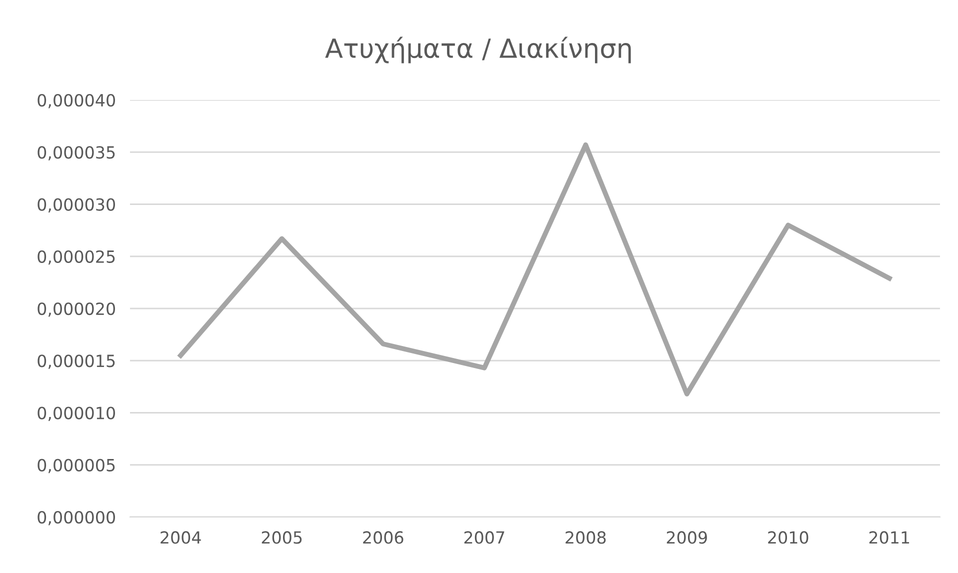 This screenshot has width=958, height=573. Describe the element at coordinates (788, 537) in the screenshot. I see `x-tick-label: 2010` at that location.